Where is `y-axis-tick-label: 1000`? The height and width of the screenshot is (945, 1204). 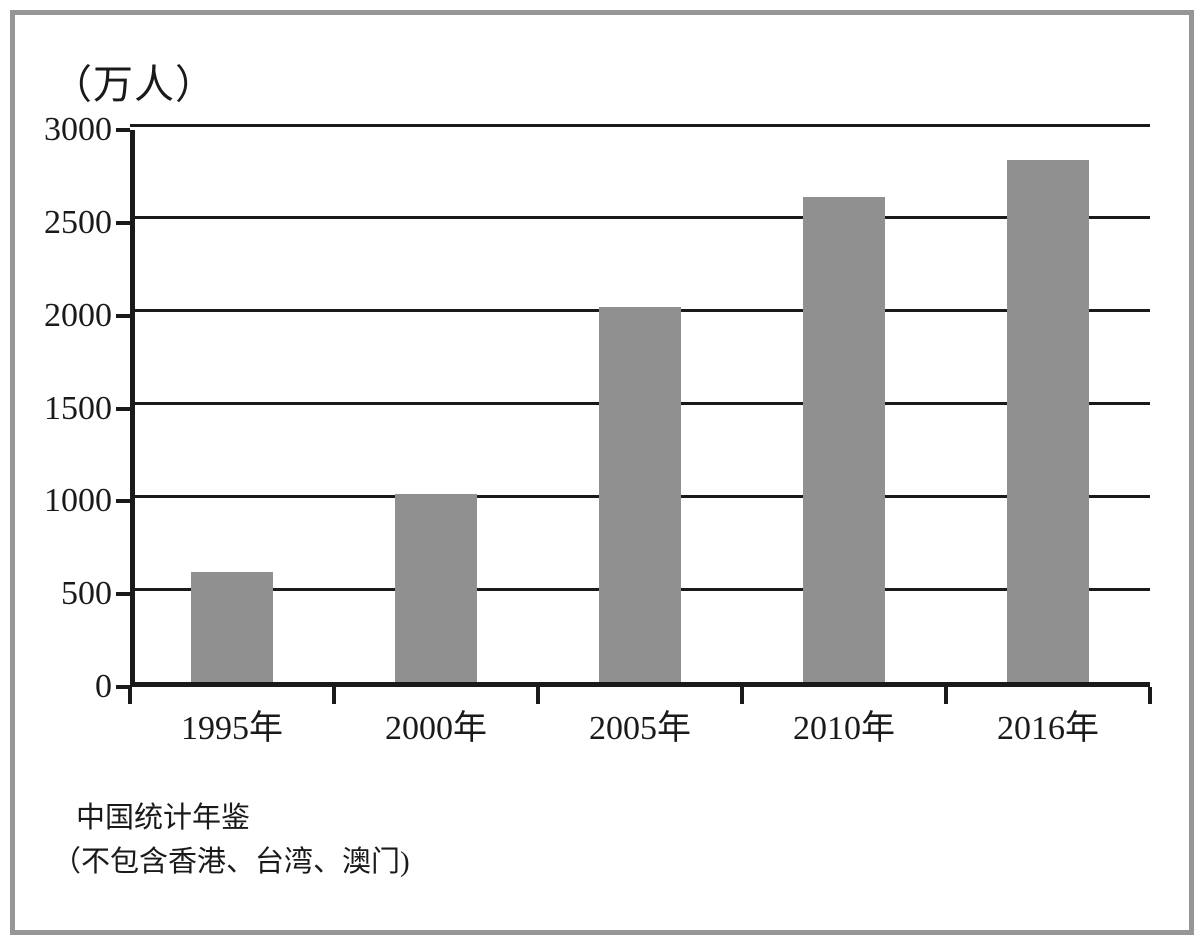
y-axis-tick-label: 1000 is located at coordinates (78, 501).